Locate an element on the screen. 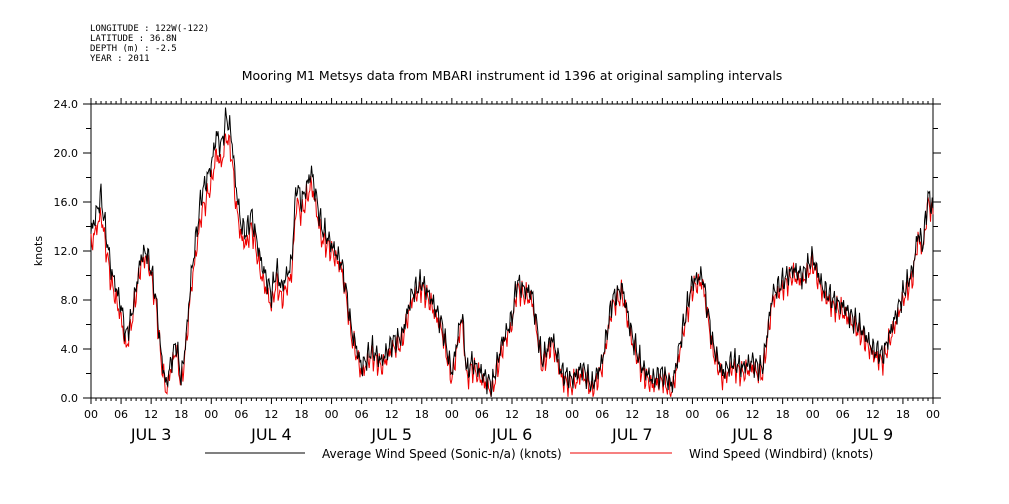 This screenshot has width=1009, height=504. day-label: JUL 9 is located at coordinates (873, 434).